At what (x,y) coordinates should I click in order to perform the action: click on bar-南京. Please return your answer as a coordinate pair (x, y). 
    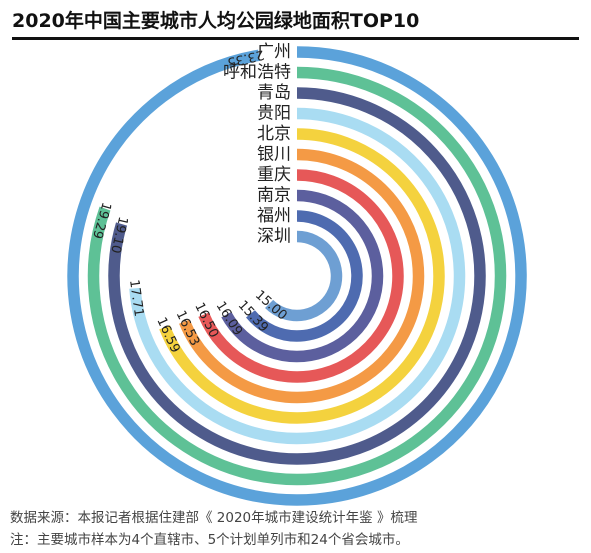
    Looking at the image, I should click on (302, 276).